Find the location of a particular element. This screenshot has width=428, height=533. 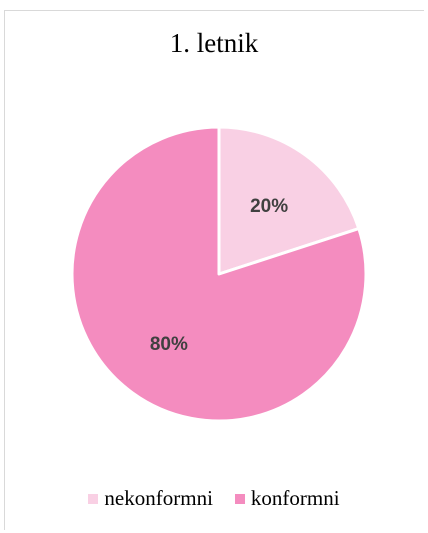

legend-item-nekonformni: nekonformni is located at coordinates (150, 498).